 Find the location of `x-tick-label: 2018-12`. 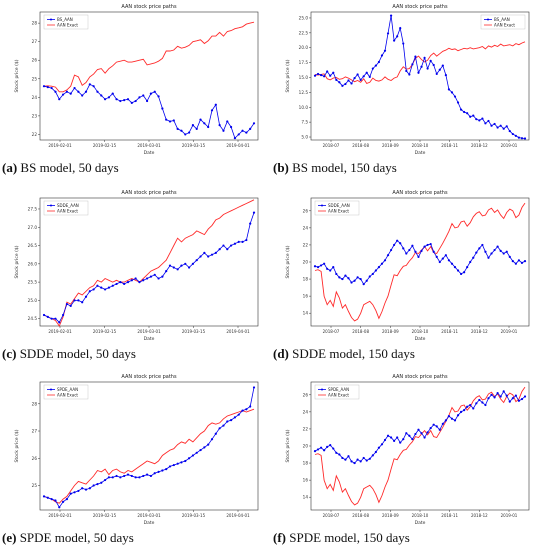

x-tick-label: 2018-12 is located at coordinates (479, 145).